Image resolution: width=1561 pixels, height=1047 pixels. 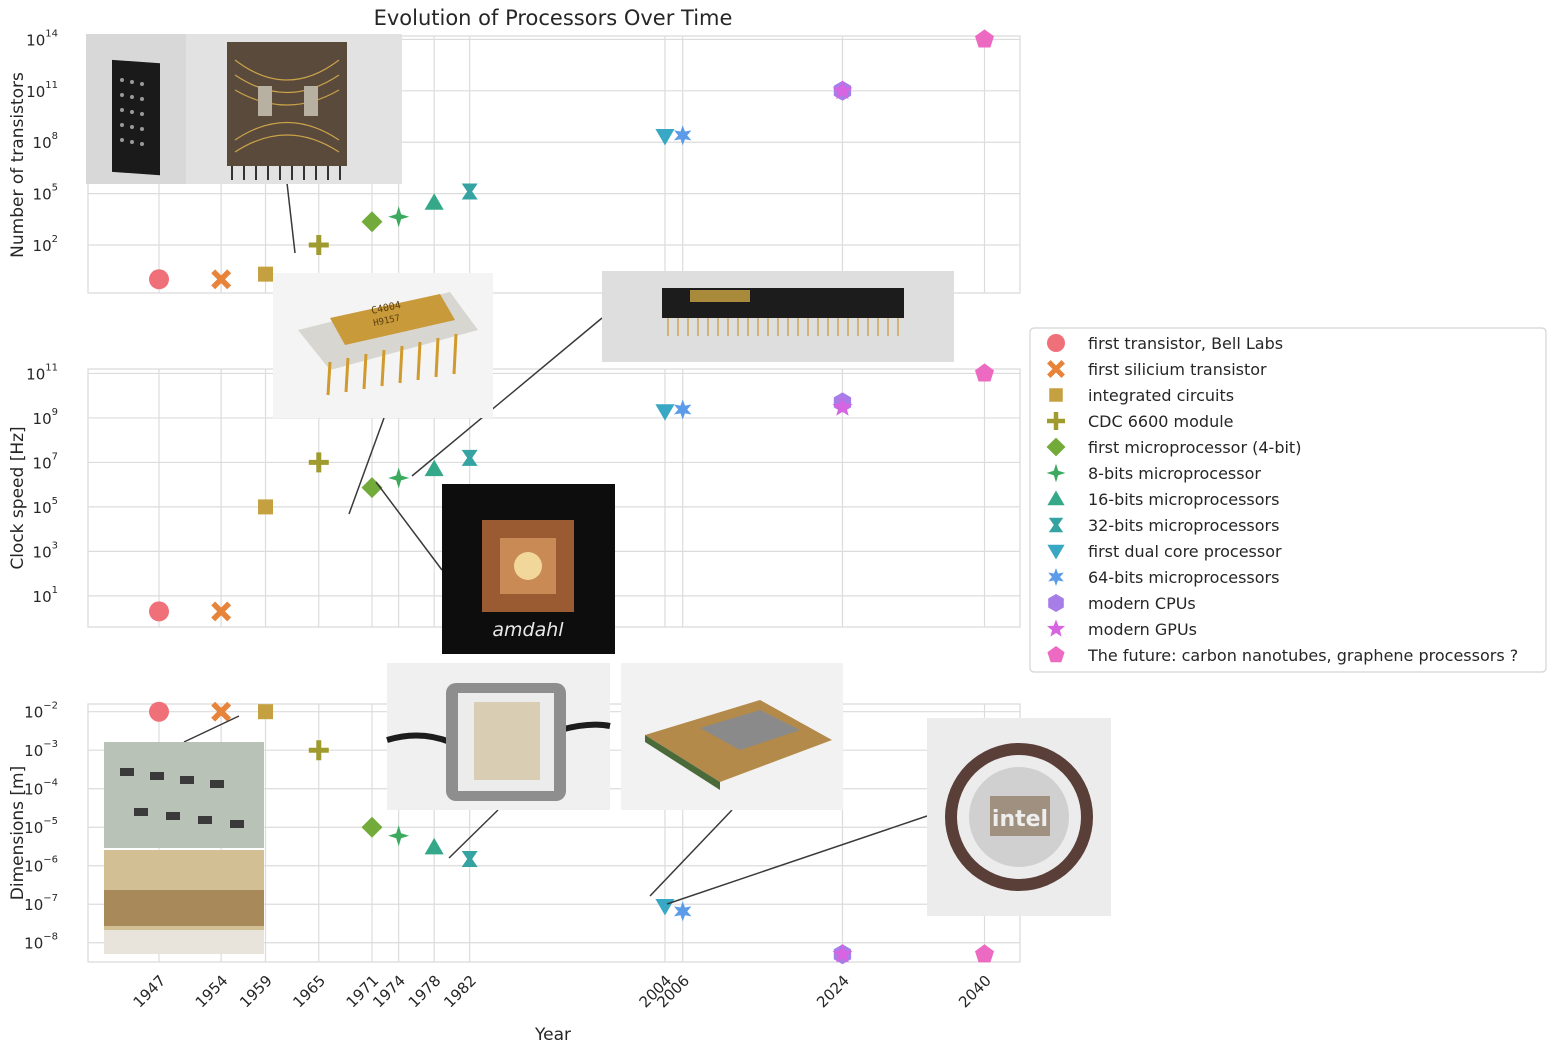 I want to click on legend-label: 16-bits microprocessors, so click(x=1183, y=499).